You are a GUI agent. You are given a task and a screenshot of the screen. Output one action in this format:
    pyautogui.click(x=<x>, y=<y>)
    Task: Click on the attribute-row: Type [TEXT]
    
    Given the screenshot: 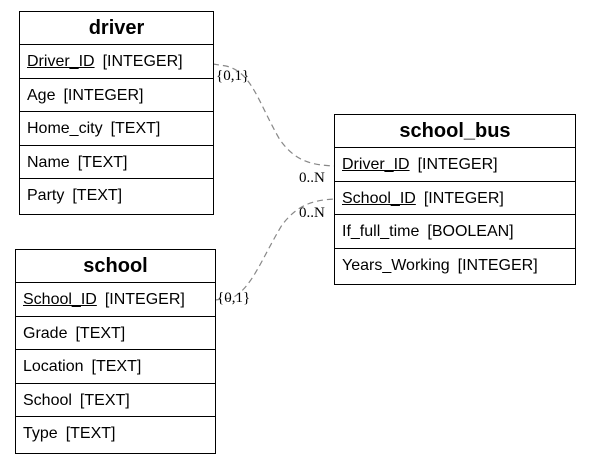 What is the action you would take?
    pyautogui.click(x=115, y=434)
    